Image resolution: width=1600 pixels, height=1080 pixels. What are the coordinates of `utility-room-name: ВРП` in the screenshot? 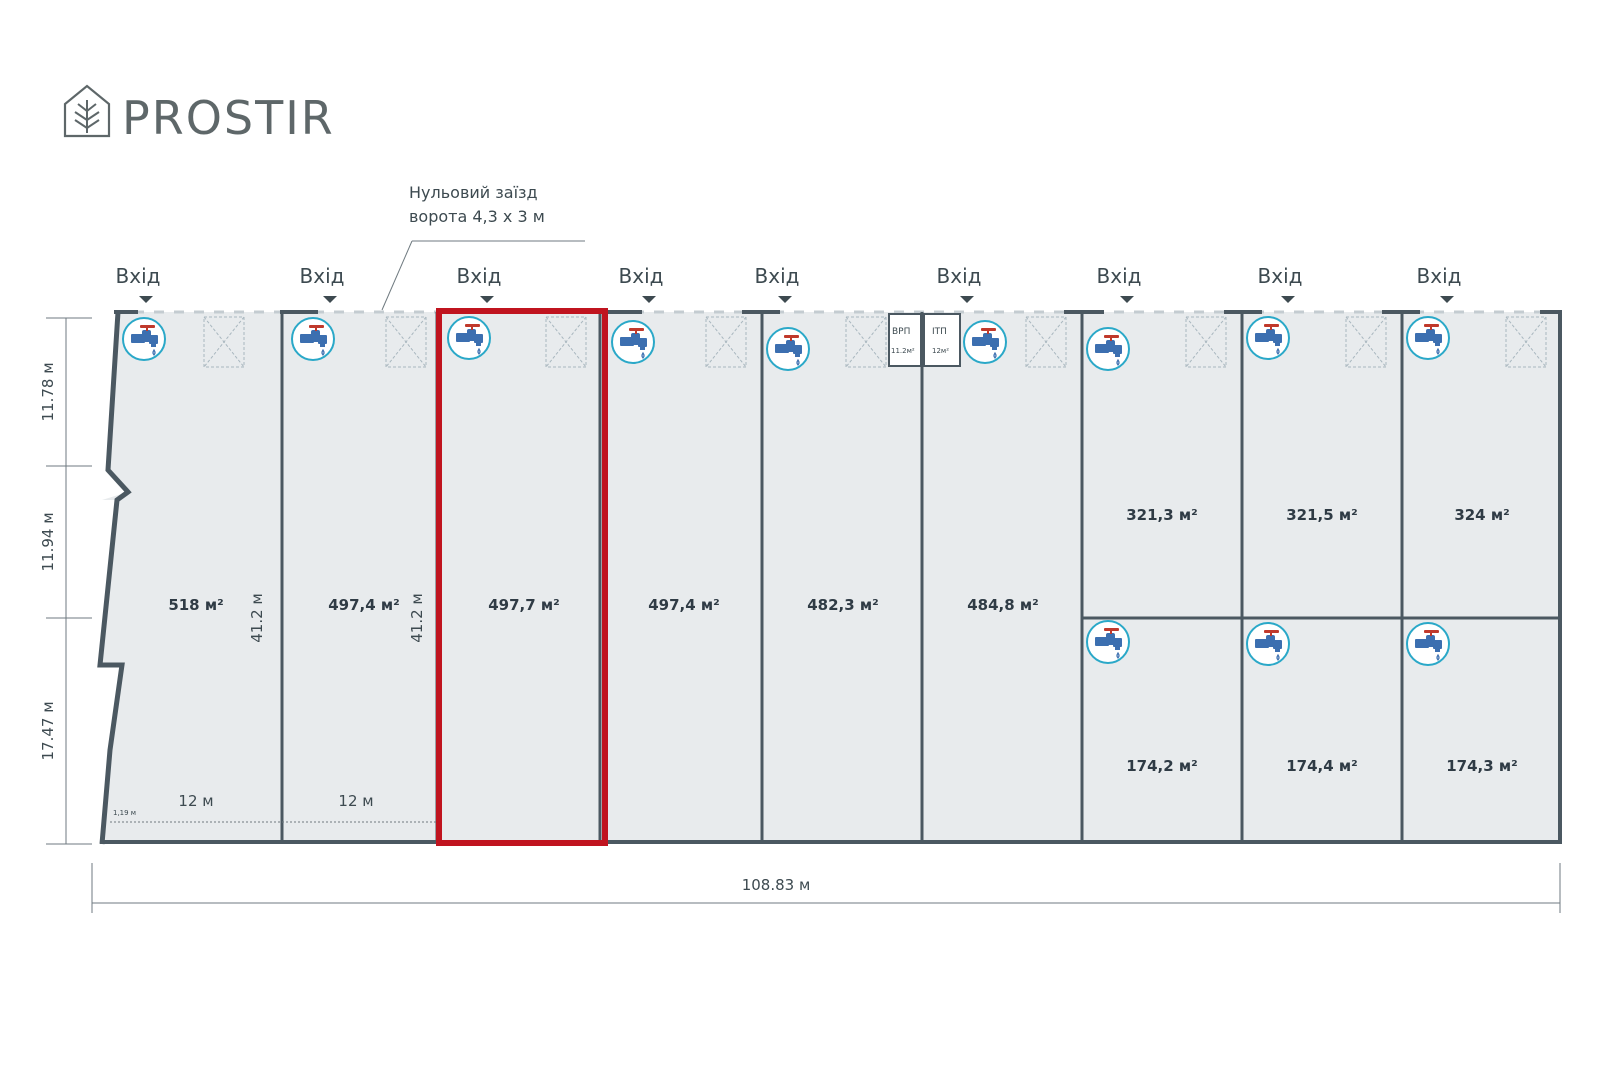 It's located at (901, 332).